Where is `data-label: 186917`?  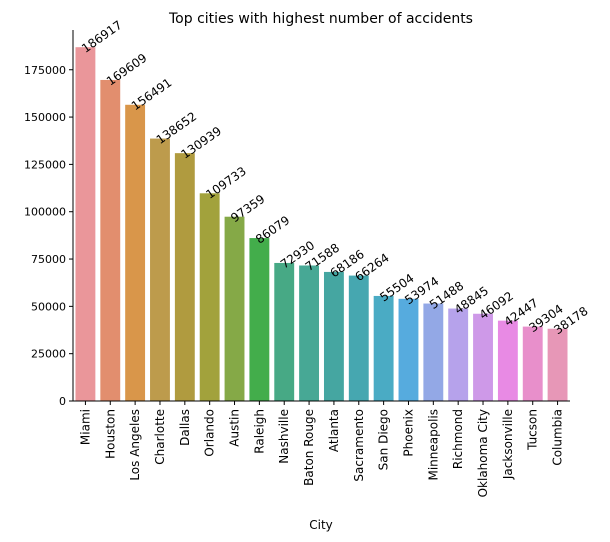 data-label: 186917 is located at coordinates (102, 37).